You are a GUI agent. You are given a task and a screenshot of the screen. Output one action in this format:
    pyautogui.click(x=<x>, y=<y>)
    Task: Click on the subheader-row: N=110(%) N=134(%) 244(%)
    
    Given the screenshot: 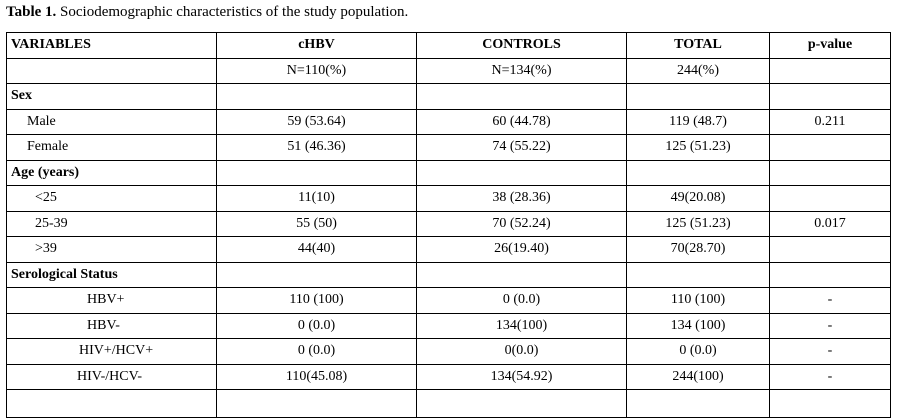 What is the action you would take?
    pyautogui.click(x=448, y=70)
    